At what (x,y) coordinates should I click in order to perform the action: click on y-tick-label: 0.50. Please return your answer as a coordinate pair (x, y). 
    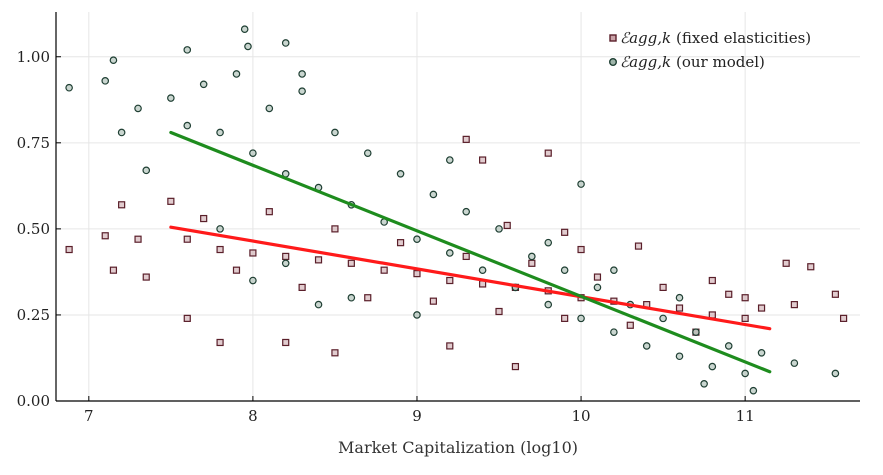
    Looking at the image, I should click on (33, 229).